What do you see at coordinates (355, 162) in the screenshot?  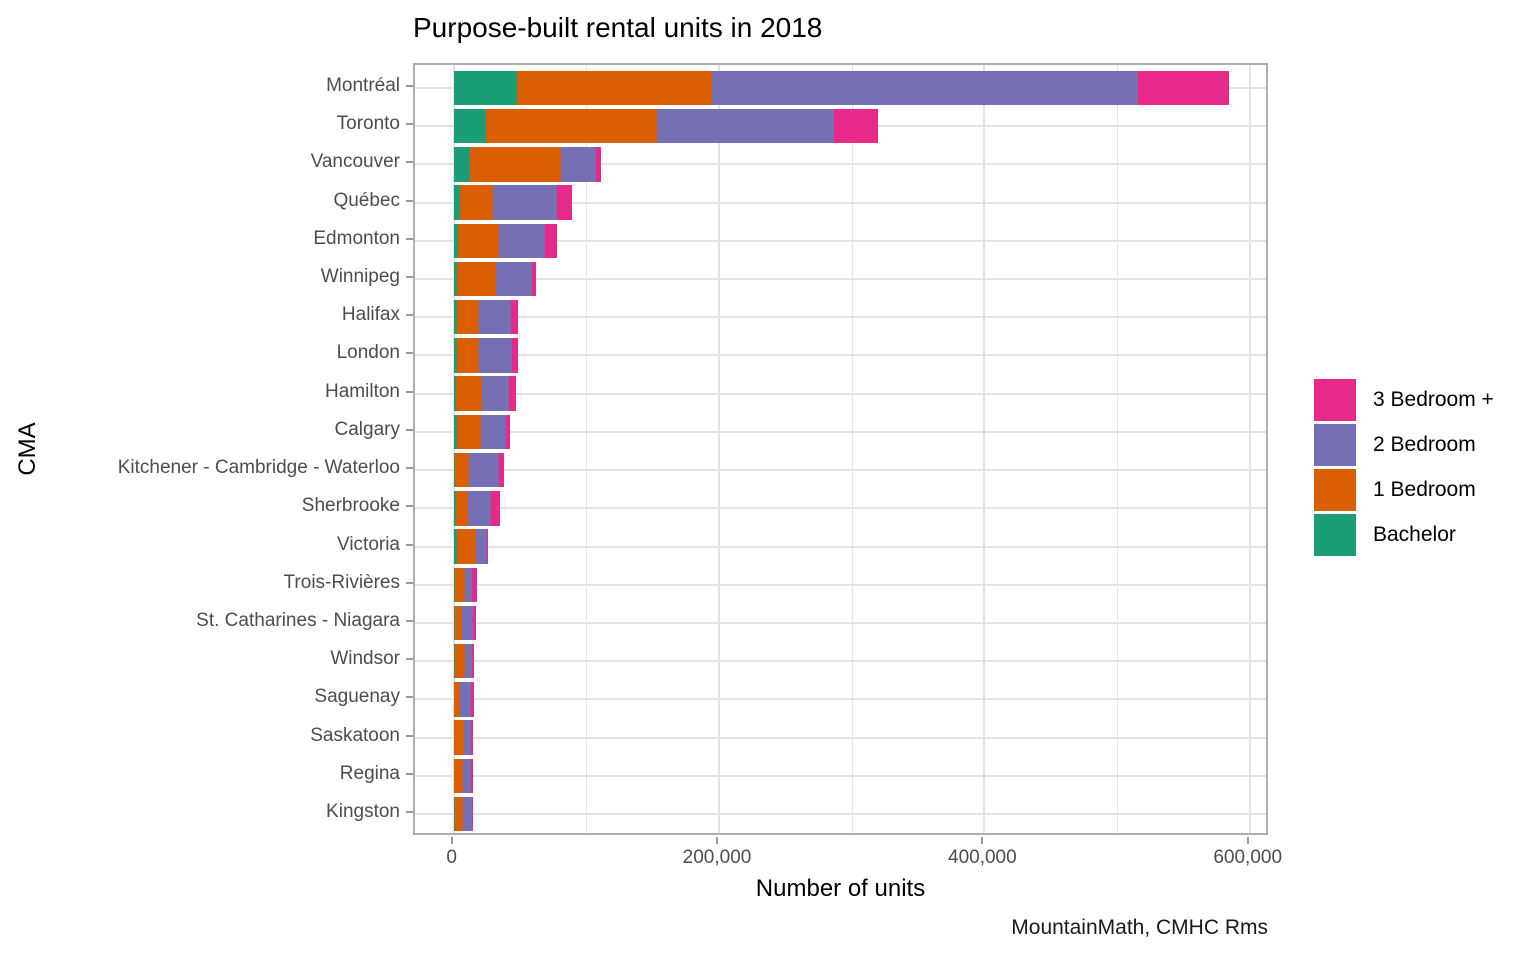 I see `y-axis-tick-label: Vancouver` at bounding box center [355, 162].